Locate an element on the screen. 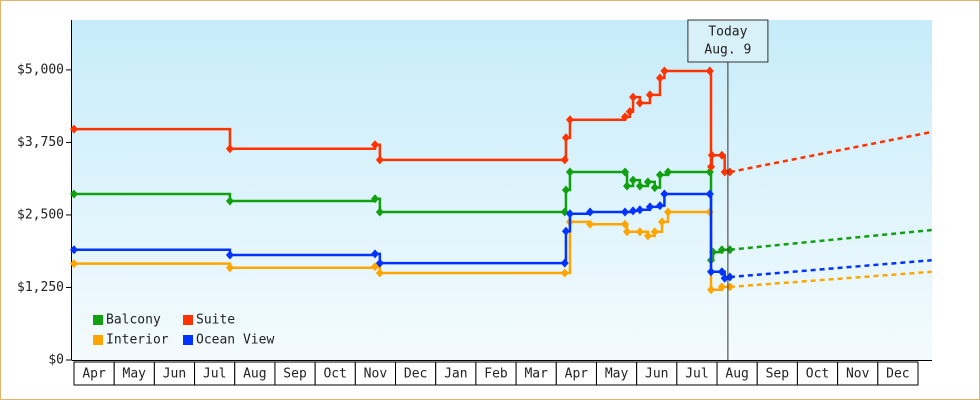 The image size is (980, 400). y-tick-label: $0 is located at coordinates (56, 360).